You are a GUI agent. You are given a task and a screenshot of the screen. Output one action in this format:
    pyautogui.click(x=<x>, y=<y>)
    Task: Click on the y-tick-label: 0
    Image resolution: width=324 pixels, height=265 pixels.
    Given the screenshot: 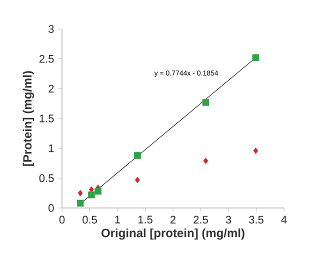 What is the action you would take?
    pyautogui.click(x=51, y=208)
    